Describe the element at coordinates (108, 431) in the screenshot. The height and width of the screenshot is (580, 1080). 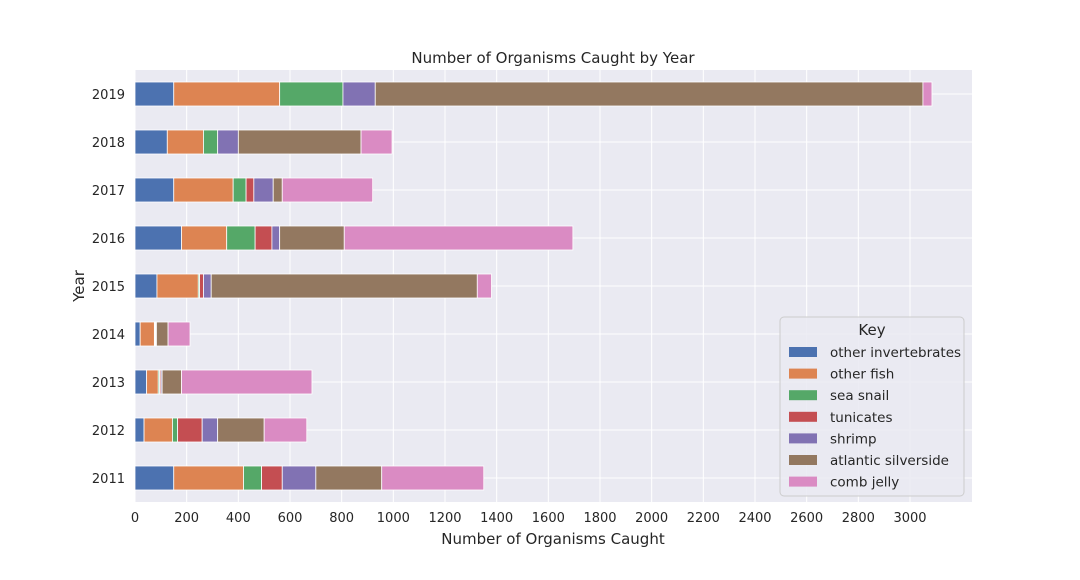
I see `y-tick-label: 2012` at that location.